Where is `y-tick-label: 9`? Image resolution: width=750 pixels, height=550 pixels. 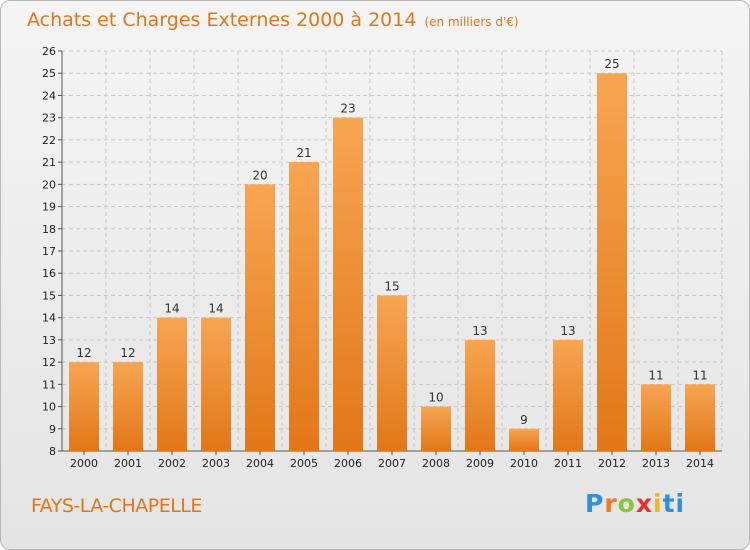 y-tick-label: 9 is located at coordinates (52, 429).